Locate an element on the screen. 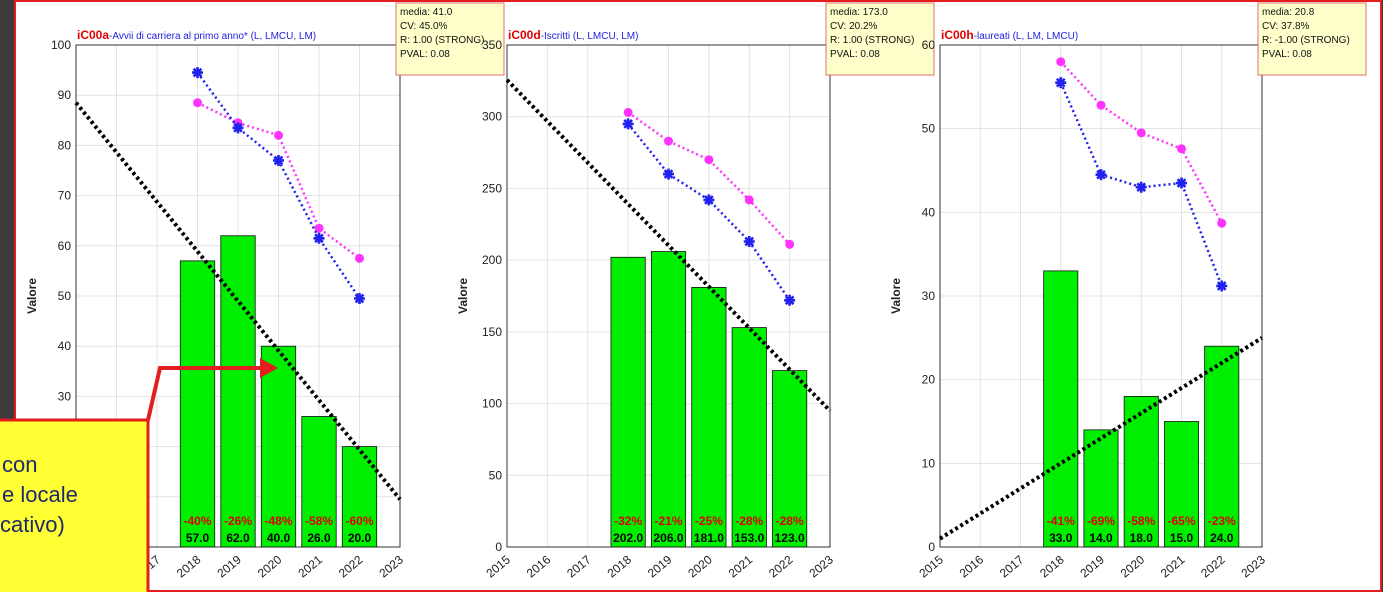  y-tick-label: 70 is located at coordinates (65, 196).